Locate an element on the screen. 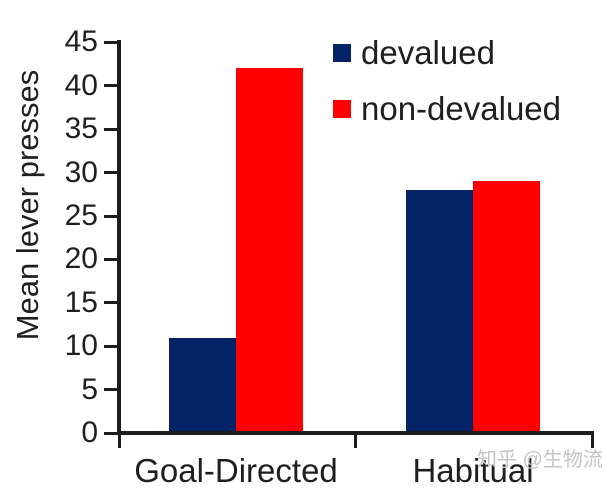 The image size is (604, 489). y-tick-label: 10 is located at coordinates (81, 346).